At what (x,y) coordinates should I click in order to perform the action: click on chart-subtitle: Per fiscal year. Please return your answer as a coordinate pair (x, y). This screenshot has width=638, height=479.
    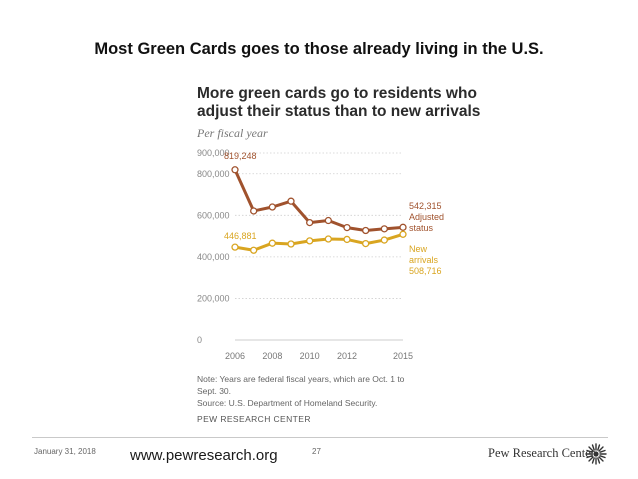
    Looking at the image, I should click on (232, 133).